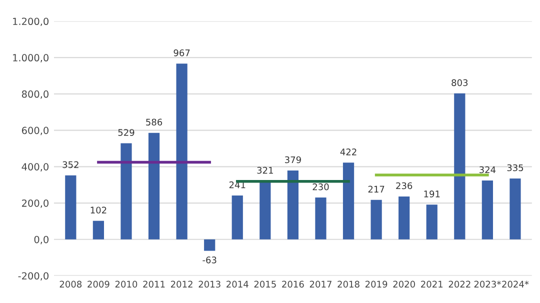 Image resolution: width=540 pixels, height=303 pixels. What do you see at coordinates (265, 170) in the screenshot?
I see `data-label: 321` at bounding box center [265, 170].